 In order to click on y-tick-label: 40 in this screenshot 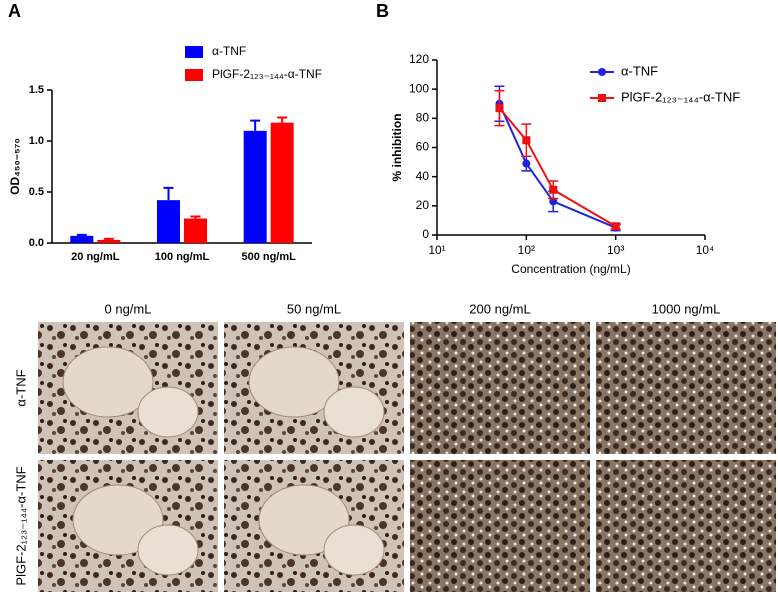, I will do `click(423, 176)`.